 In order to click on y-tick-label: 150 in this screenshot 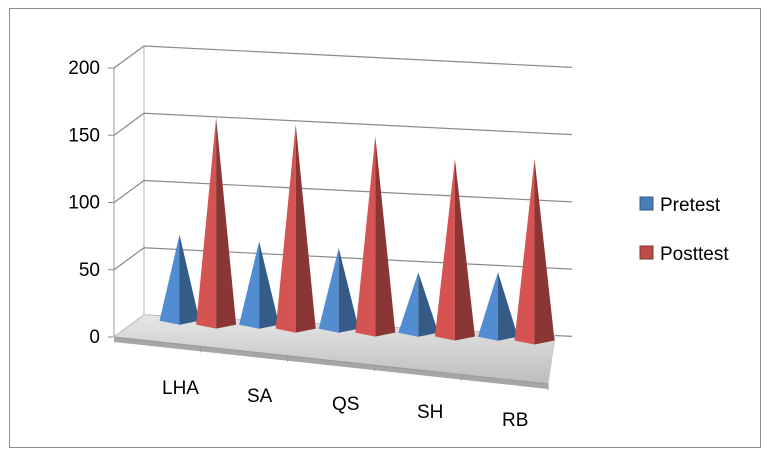, I will do `click(84, 135)`.